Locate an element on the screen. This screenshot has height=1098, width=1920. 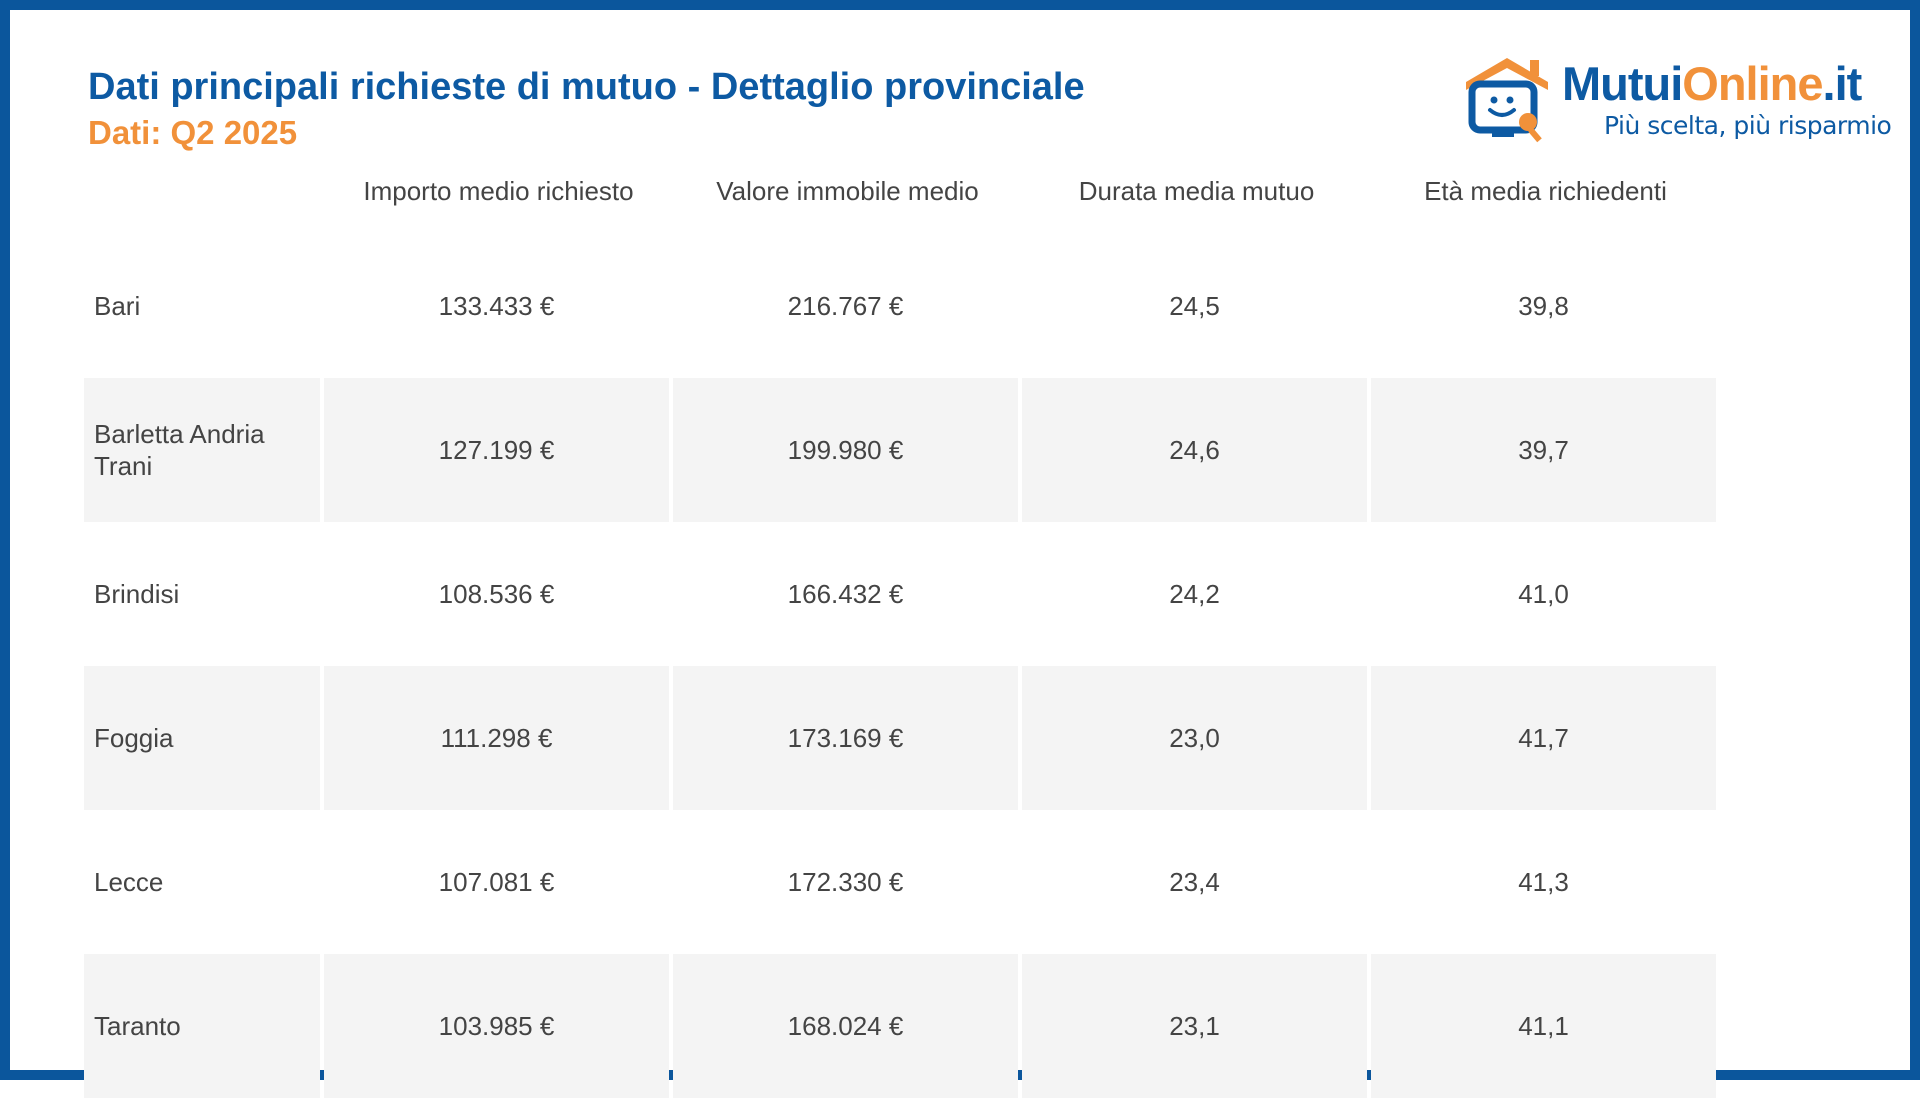
column-header-valore: Valore immobile medio is located at coordinates (847, 190).